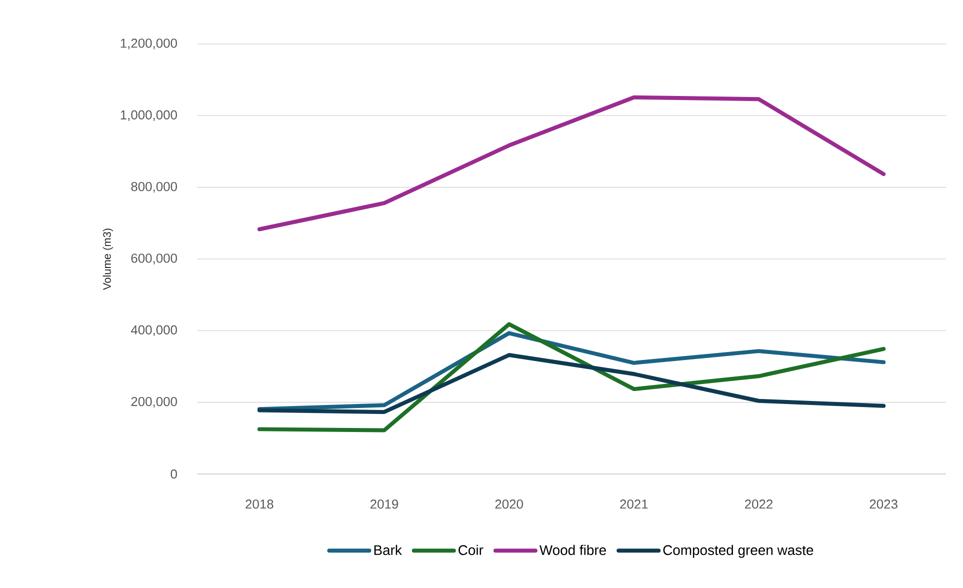  I want to click on y-tick-label: 800,000, so click(154, 187).